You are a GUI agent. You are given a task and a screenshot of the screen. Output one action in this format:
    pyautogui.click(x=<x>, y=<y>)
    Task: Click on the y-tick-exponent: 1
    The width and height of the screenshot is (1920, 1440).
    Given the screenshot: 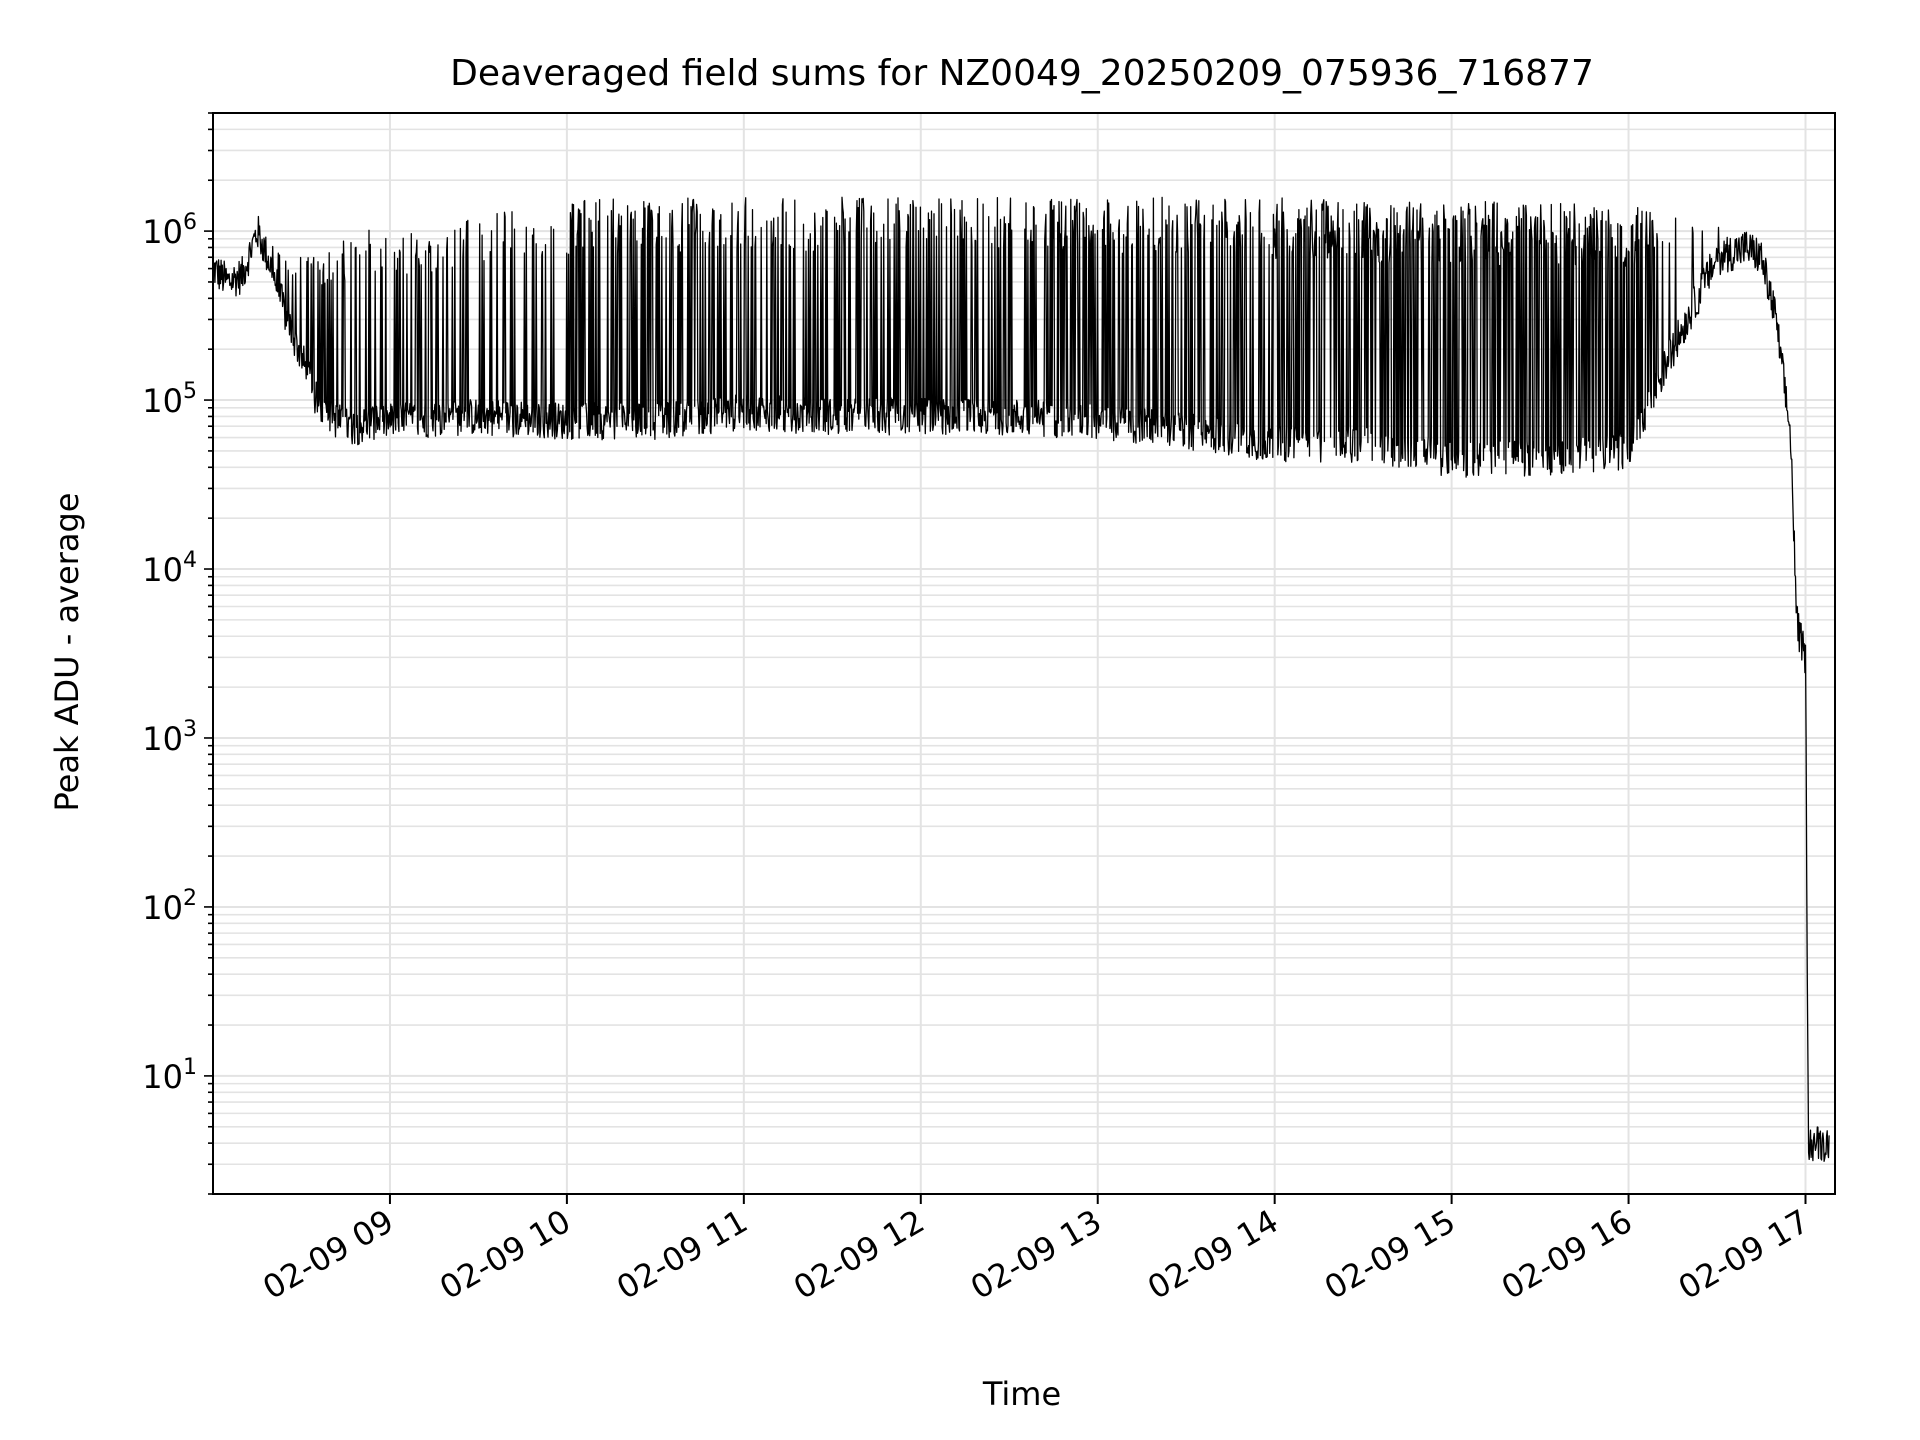 What is the action you would take?
    pyautogui.click(x=190, y=1067)
    